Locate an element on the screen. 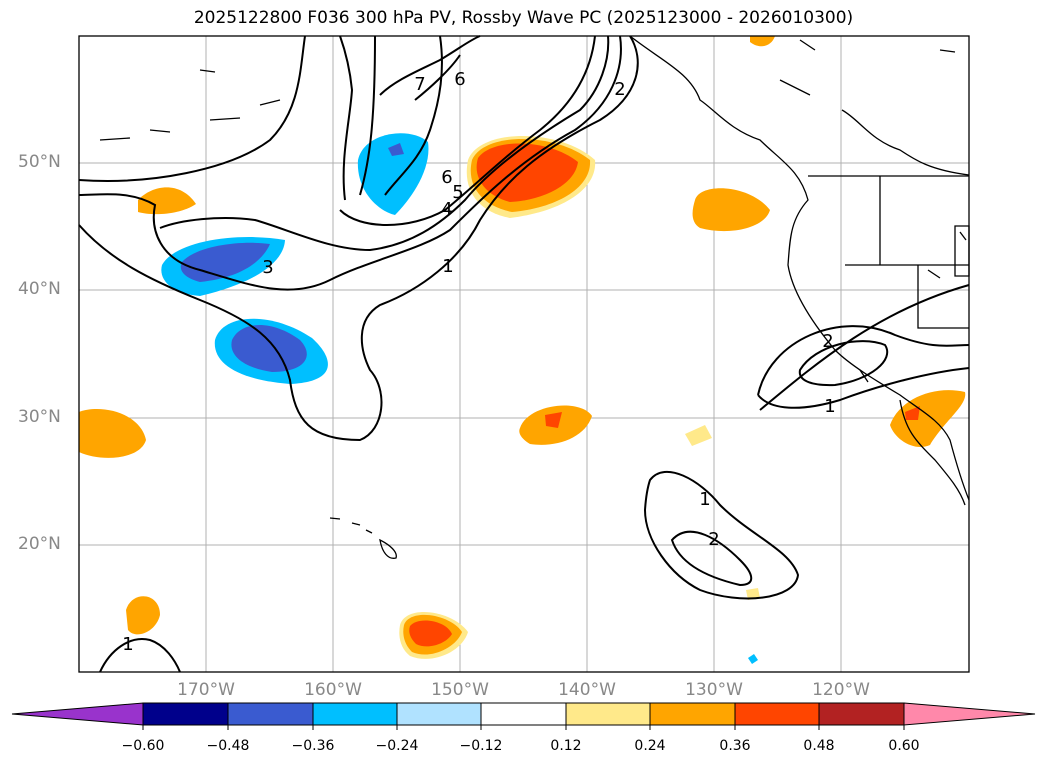 The image size is (1047, 765). colorbar-tick-label: −0.24 is located at coordinates (397, 746).